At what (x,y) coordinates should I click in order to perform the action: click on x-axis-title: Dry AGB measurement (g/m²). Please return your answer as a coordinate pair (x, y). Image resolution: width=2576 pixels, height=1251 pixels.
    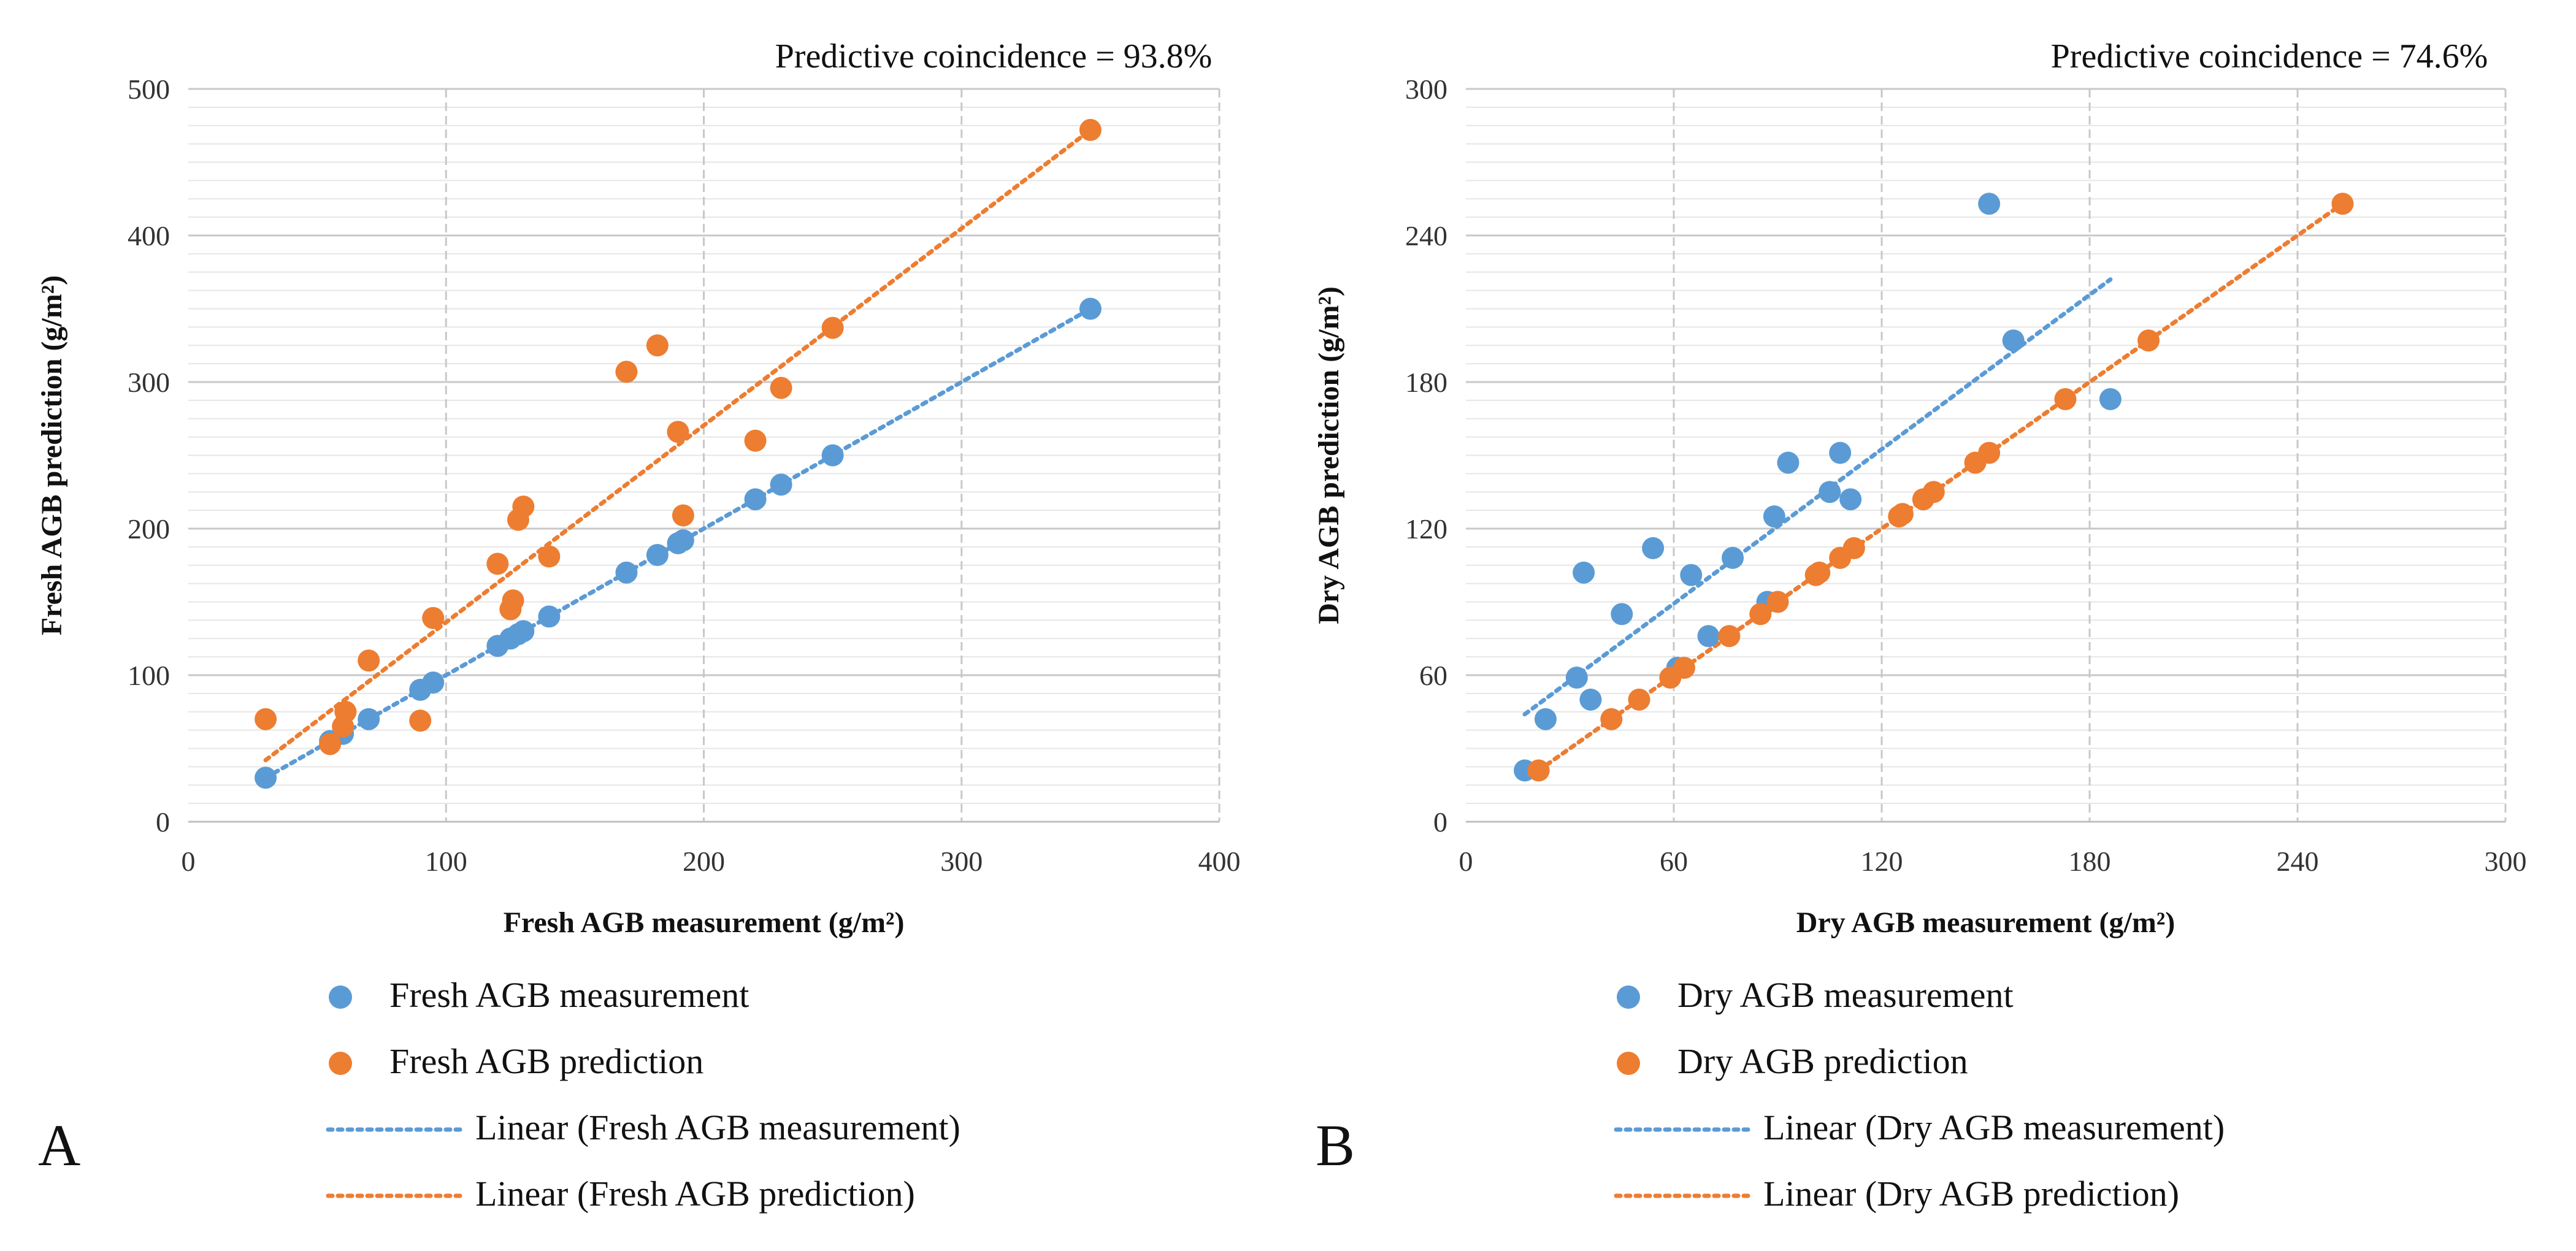
    Looking at the image, I should click on (1985, 923).